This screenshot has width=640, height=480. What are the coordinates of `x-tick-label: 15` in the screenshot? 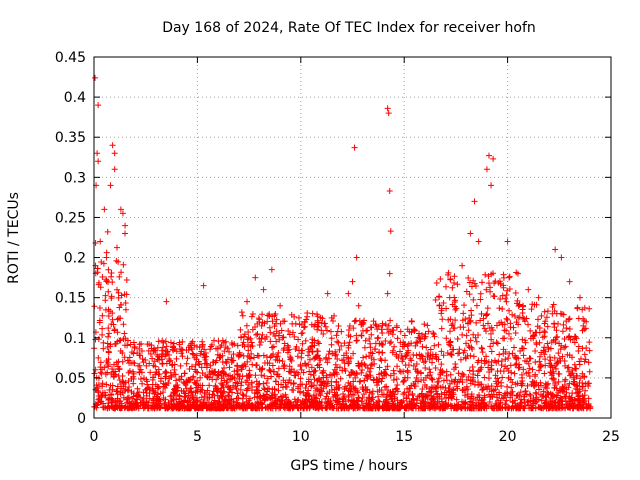 It's located at (404, 437).